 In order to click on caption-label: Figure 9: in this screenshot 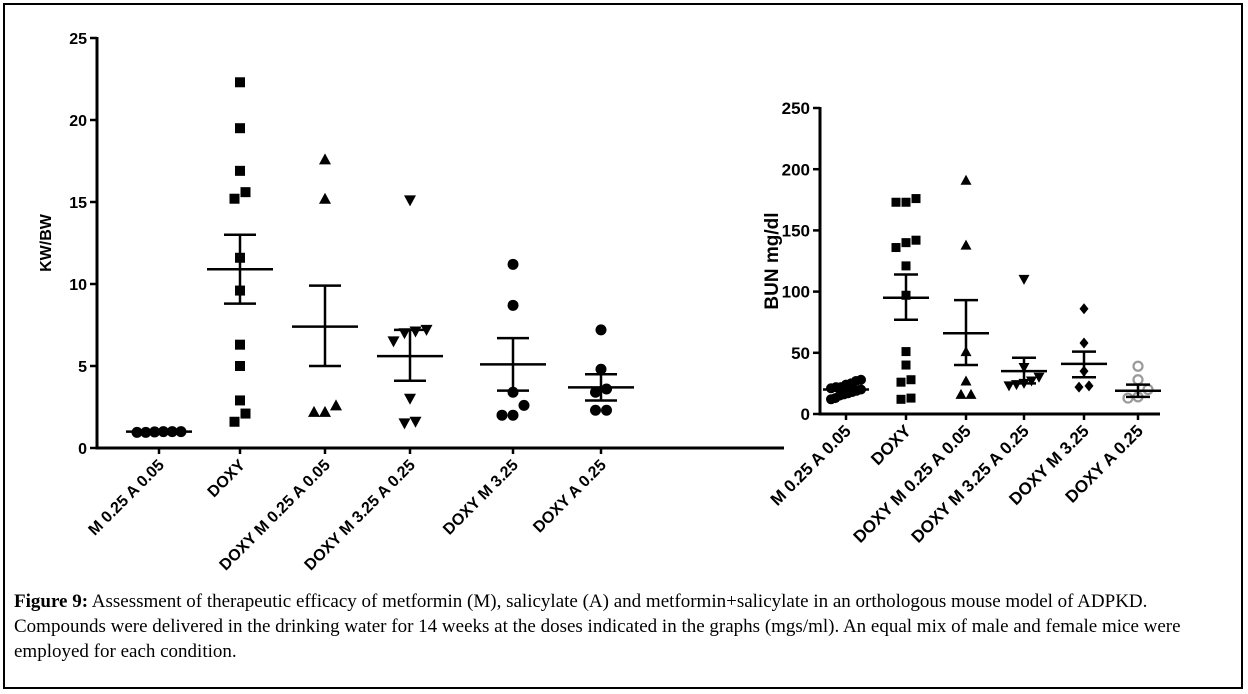, I will do `click(51, 601)`.